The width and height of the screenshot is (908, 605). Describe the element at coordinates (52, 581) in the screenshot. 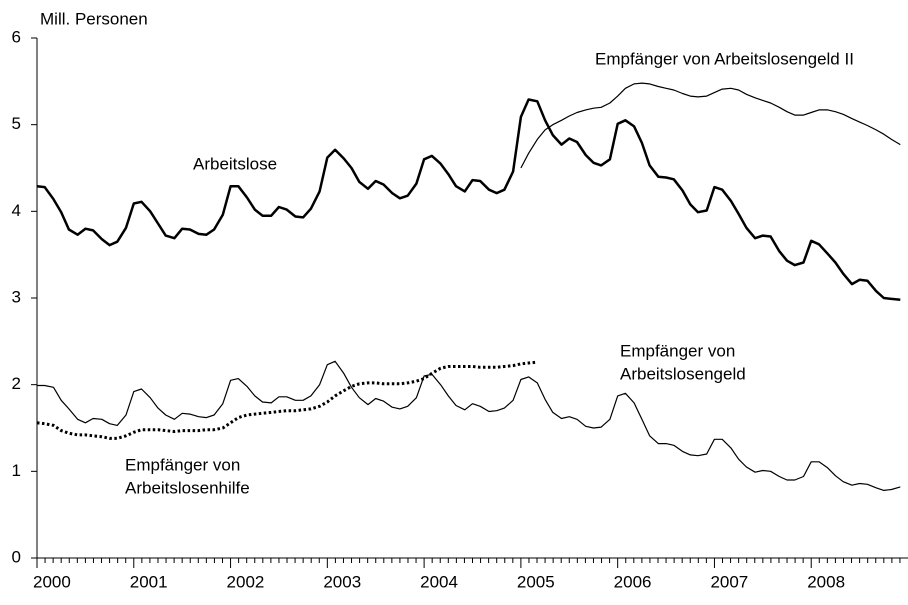

I see `x-tick-label: 2000` at that location.